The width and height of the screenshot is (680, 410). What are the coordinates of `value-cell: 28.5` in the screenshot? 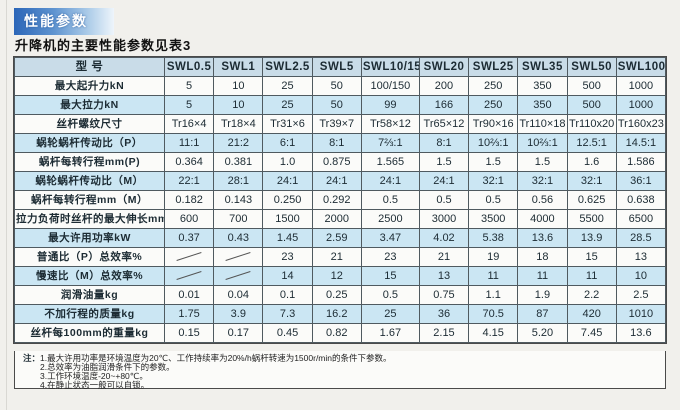 It's located at (641, 238).